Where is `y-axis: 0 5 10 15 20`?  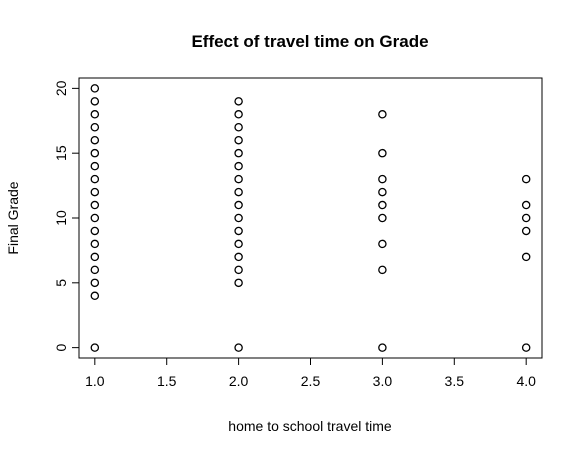 y-axis: 0 5 10 15 20 is located at coordinates (66, 216).